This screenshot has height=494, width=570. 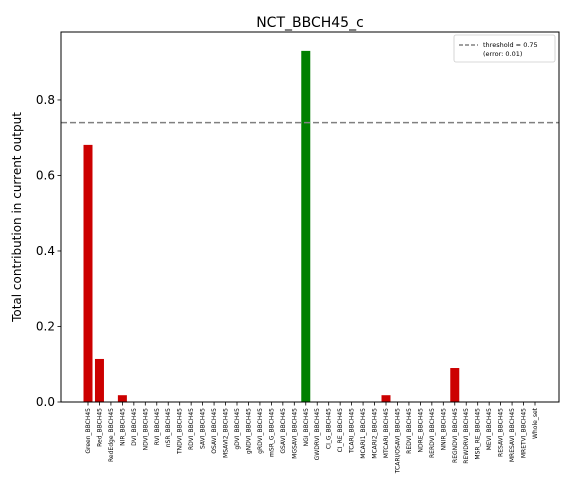 What do you see at coordinates (237, 429) in the screenshot?
I see `x-tick-label: gDVI_BBCH45` at bounding box center [237, 429].